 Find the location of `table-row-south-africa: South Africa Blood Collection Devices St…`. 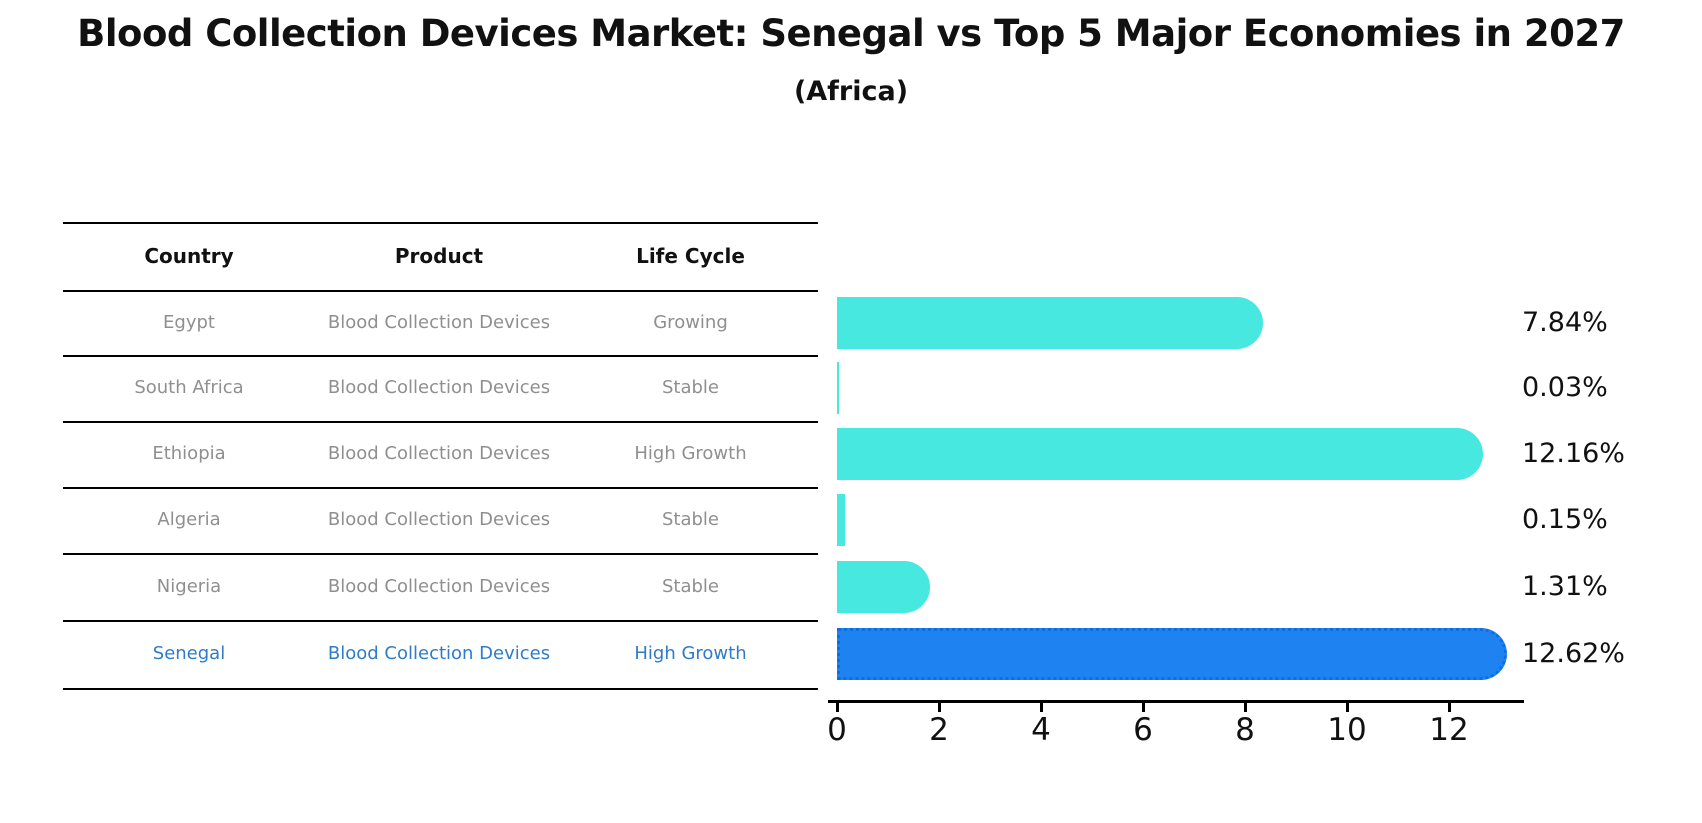

table-row-south-africa: South Africa Blood Collection Devices St… is located at coordinates (409, 388).